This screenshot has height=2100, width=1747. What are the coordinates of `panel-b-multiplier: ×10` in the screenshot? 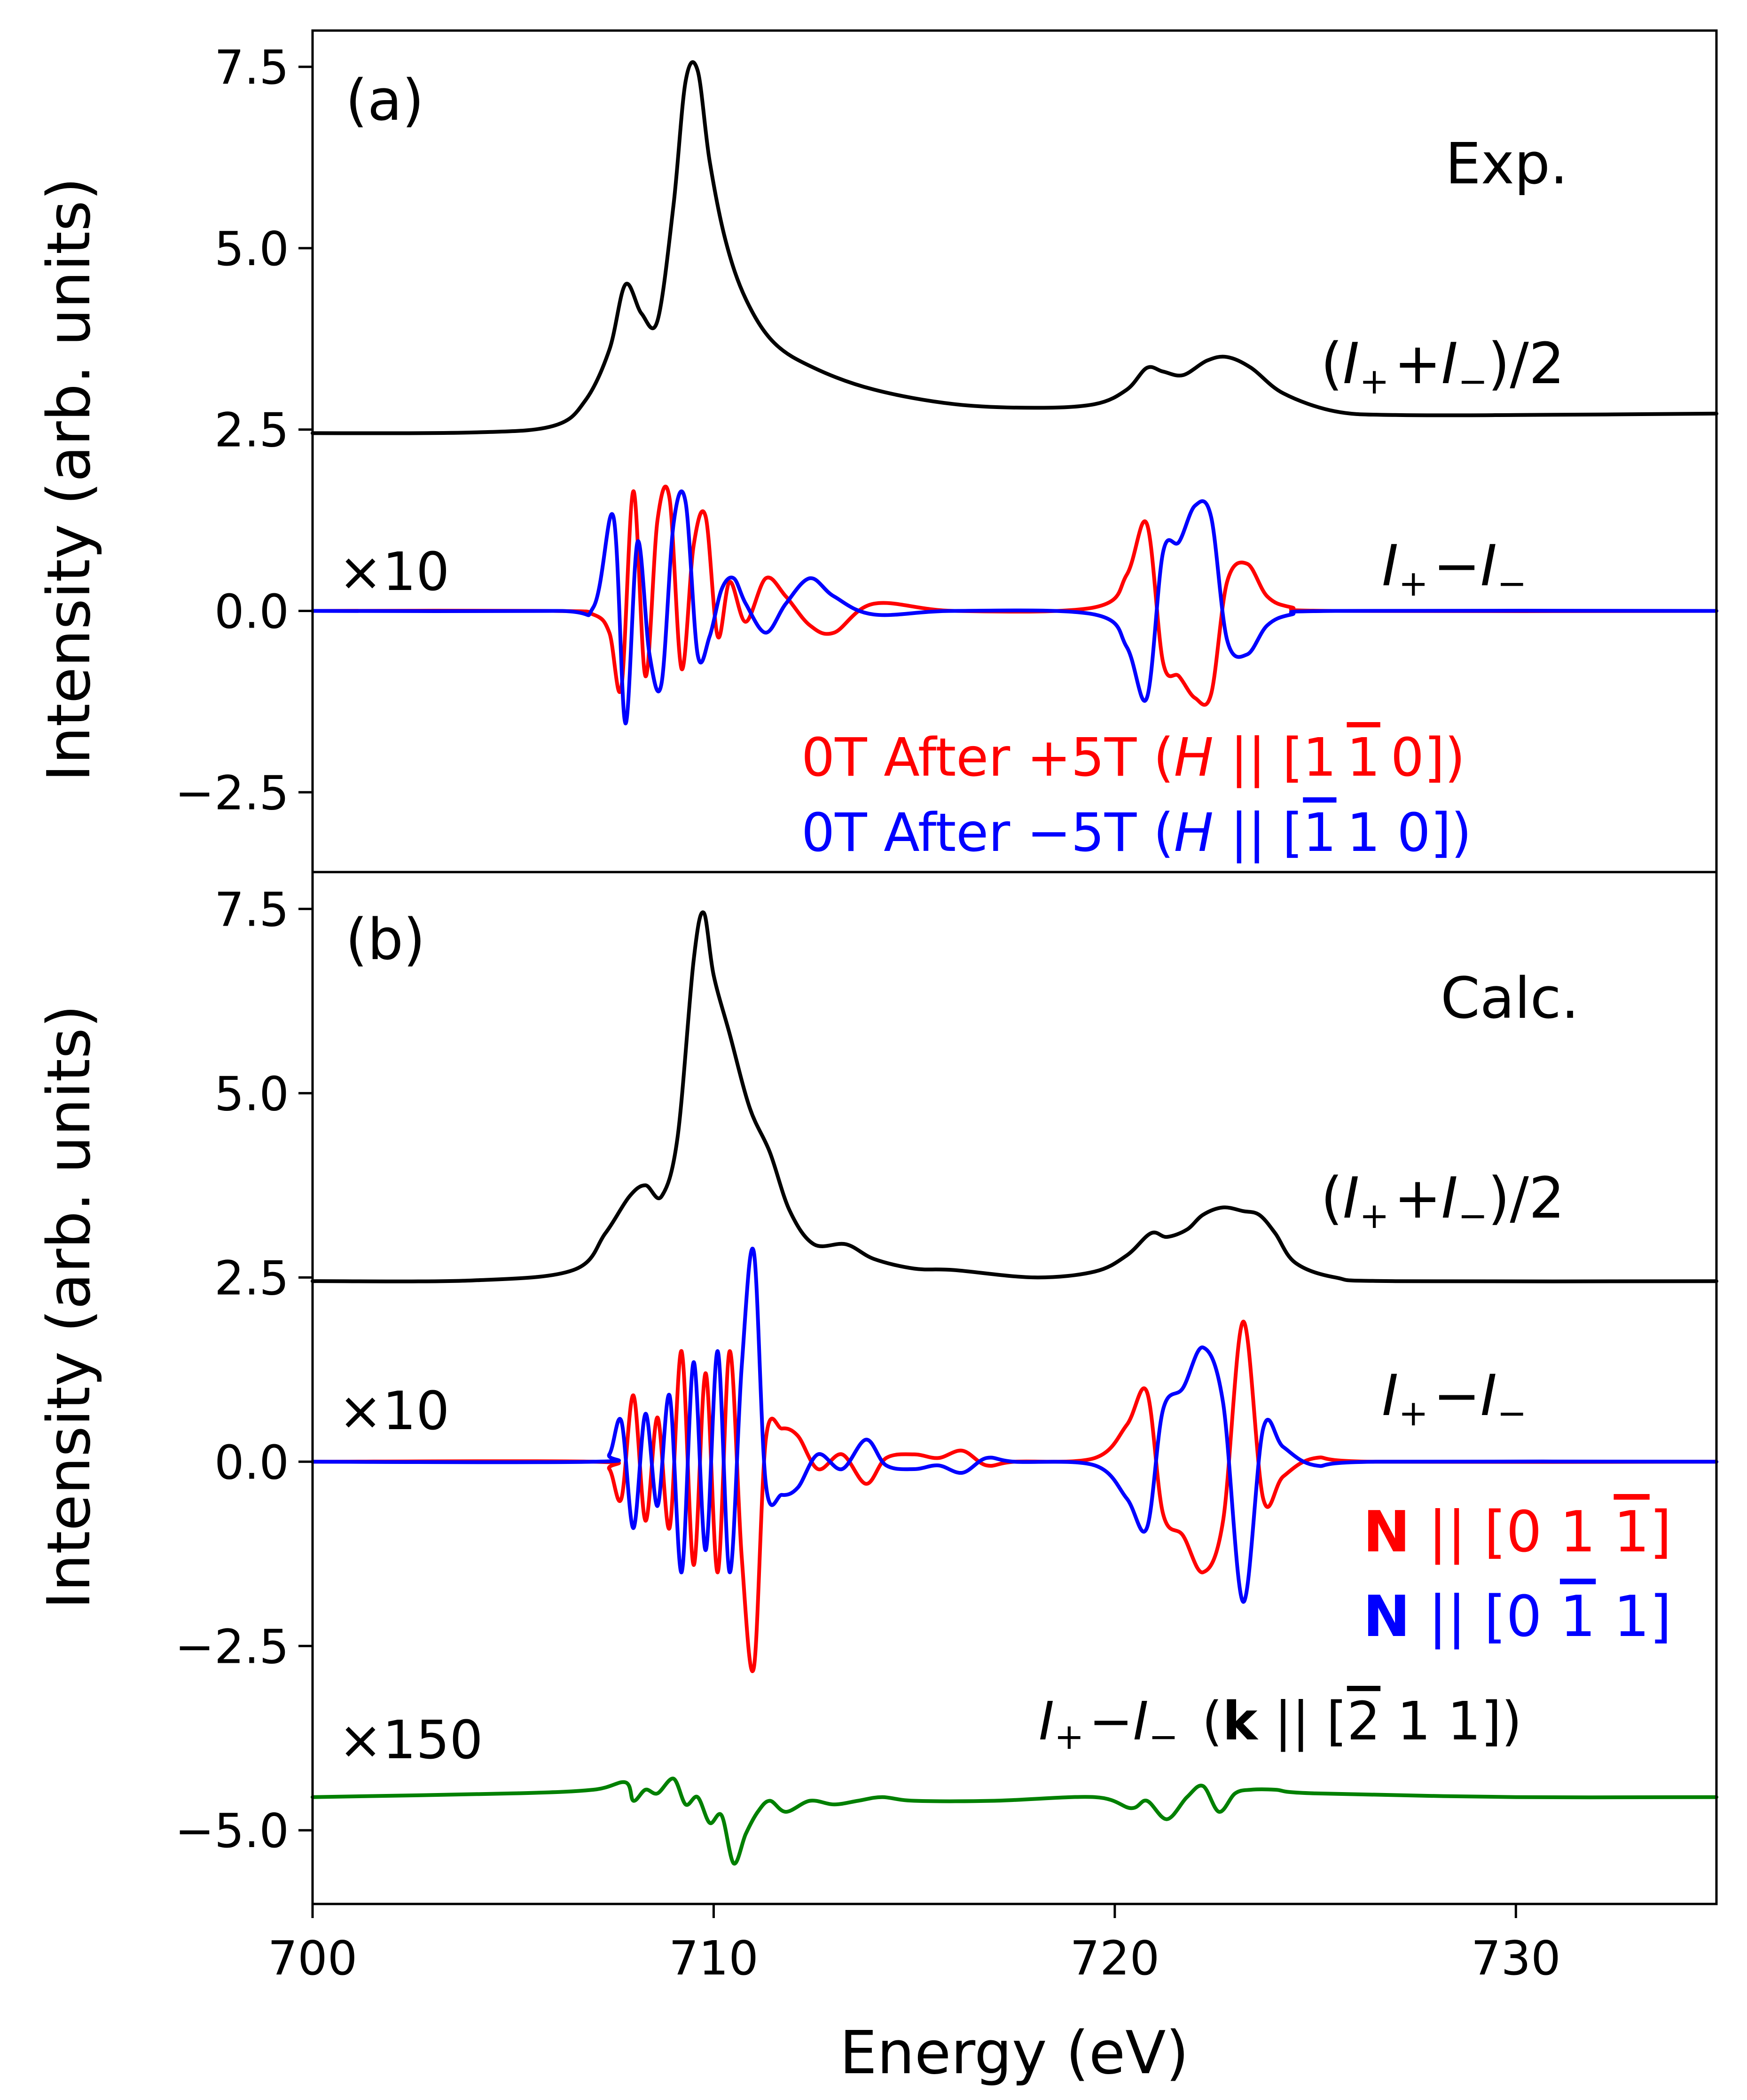 It's located at (394, 1411).